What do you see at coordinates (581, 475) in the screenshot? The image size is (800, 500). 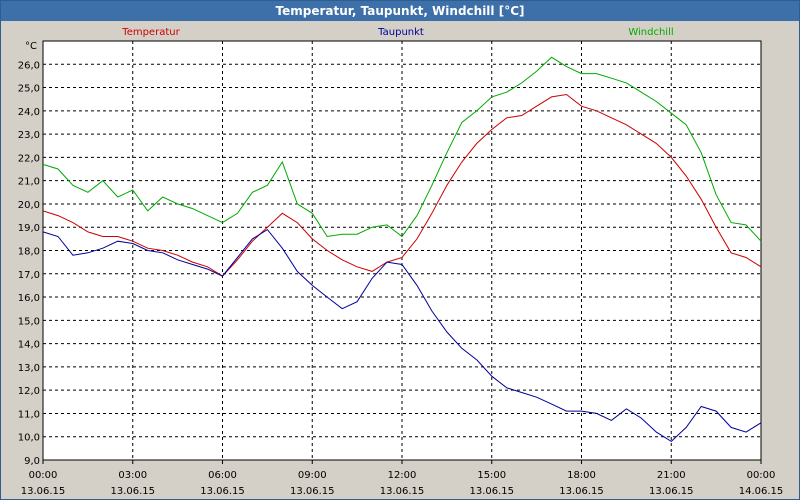 I see `x-tick-time-label: 18:00` at bounding box center [581, 475].